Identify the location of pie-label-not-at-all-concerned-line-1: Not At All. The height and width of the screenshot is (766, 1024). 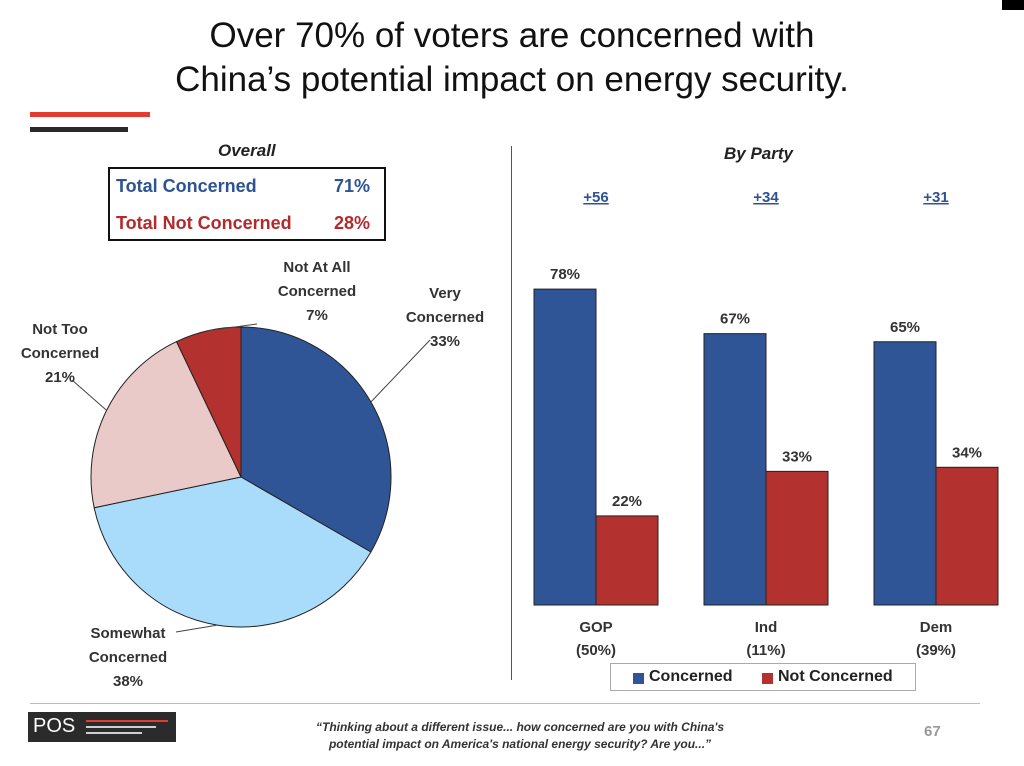
(316, 267).